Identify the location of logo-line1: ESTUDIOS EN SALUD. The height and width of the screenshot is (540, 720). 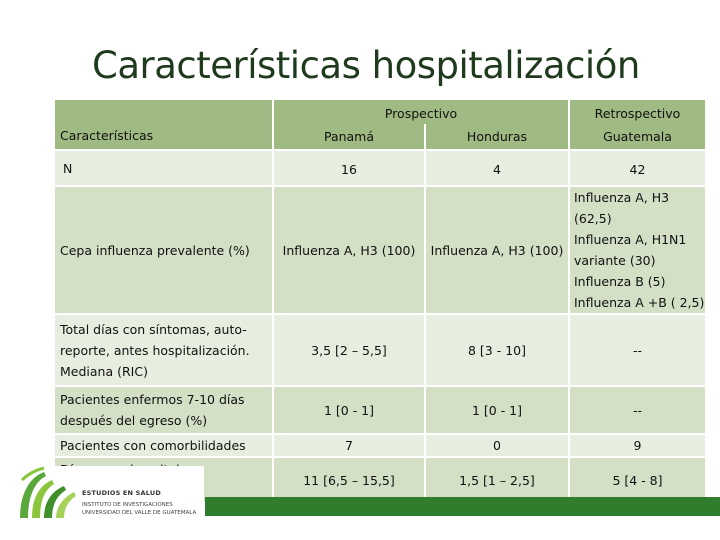
(121, 493).